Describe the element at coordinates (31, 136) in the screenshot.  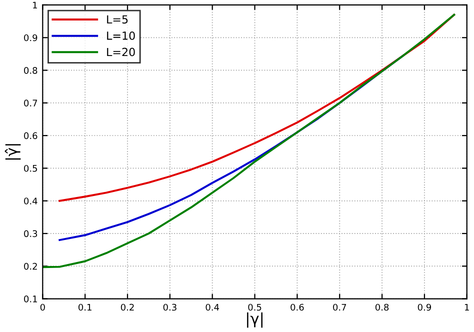
I see `y-tick-label: 0.6` at that location.